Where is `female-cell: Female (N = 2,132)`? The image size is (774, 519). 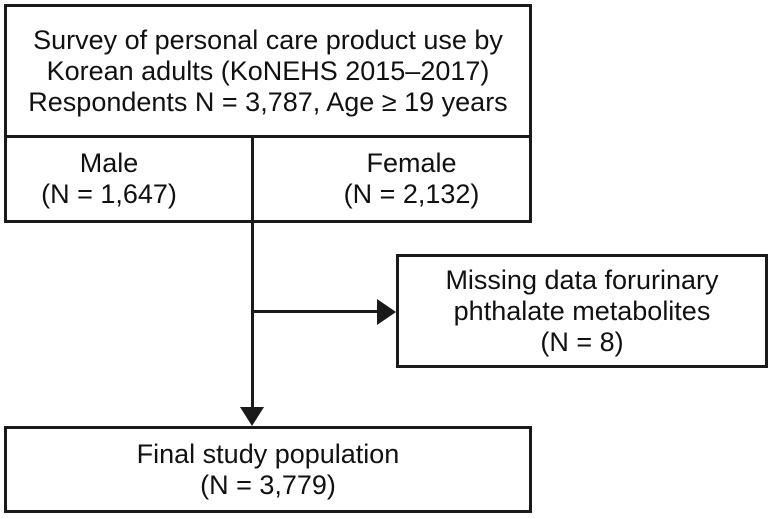
female-cell: Female (N = 2,132) is located at coordinates (391, 179).